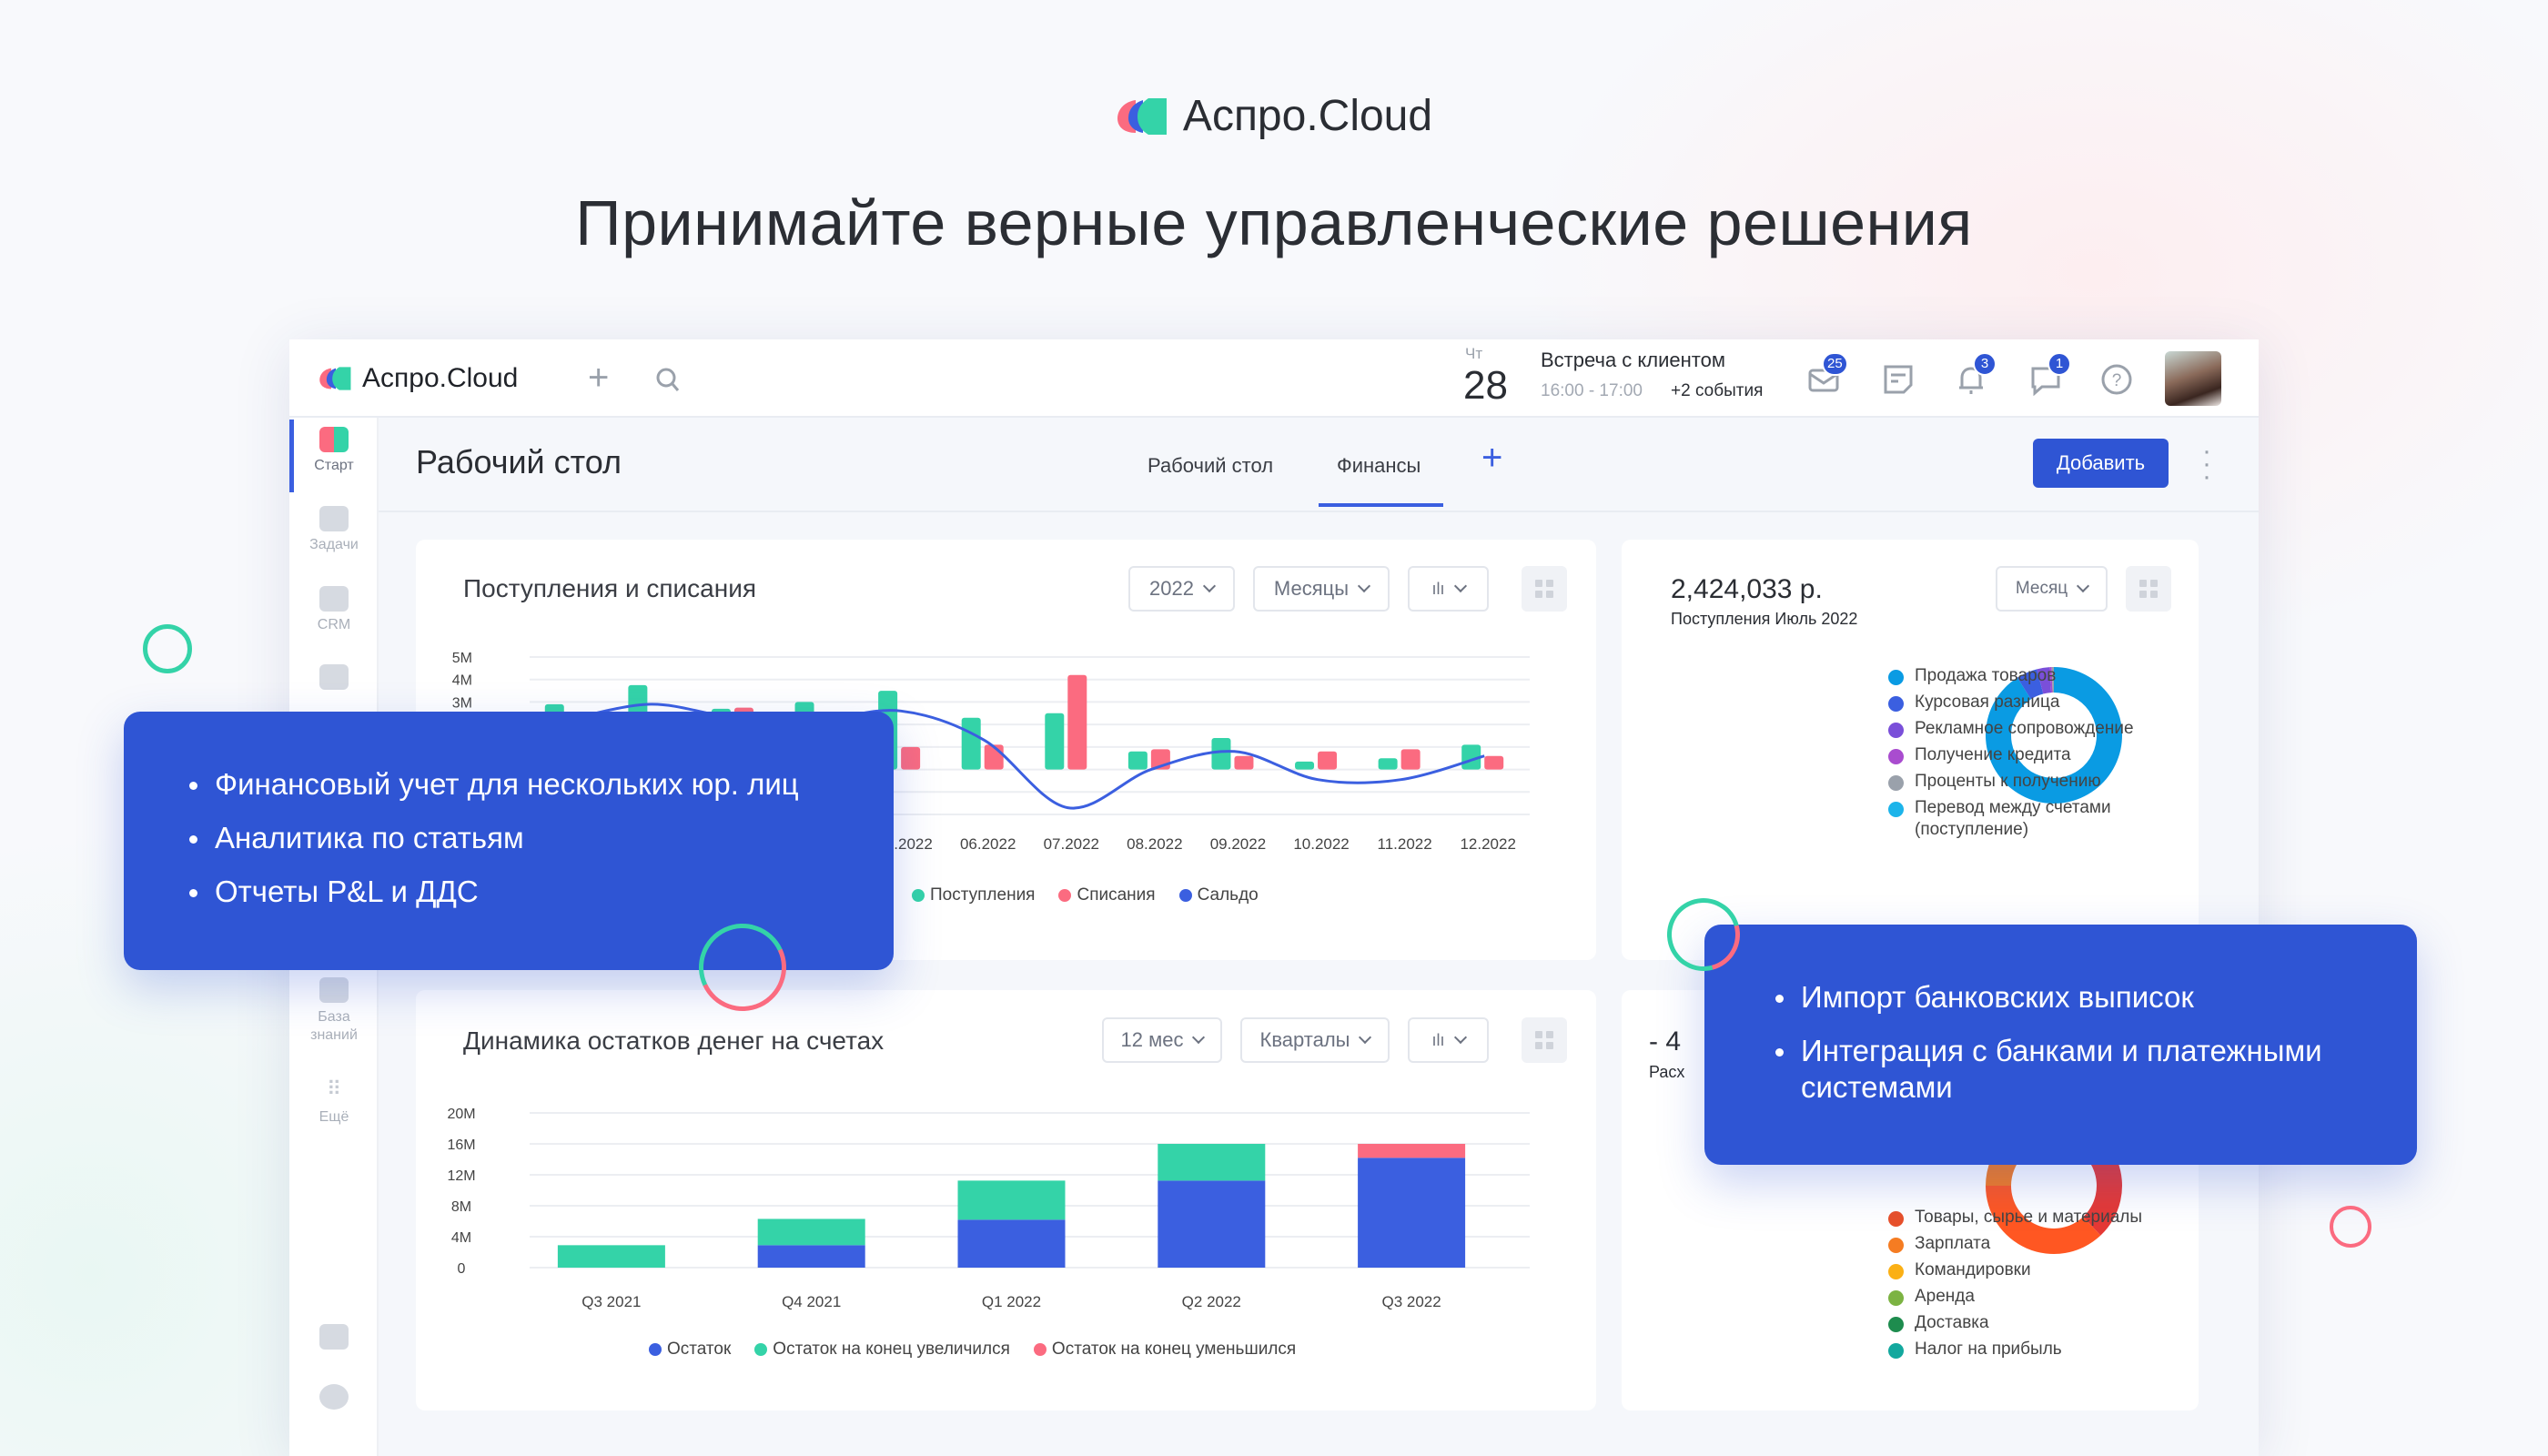  I want to click on chevron-down-icon, so click(2083, 586).